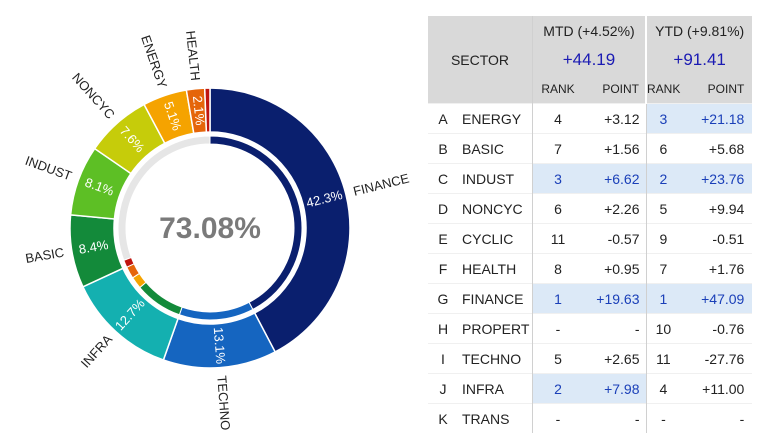  I want to click on table-row: D NONCYC 6 +2.26 5 +9.94, so click(590, 208).